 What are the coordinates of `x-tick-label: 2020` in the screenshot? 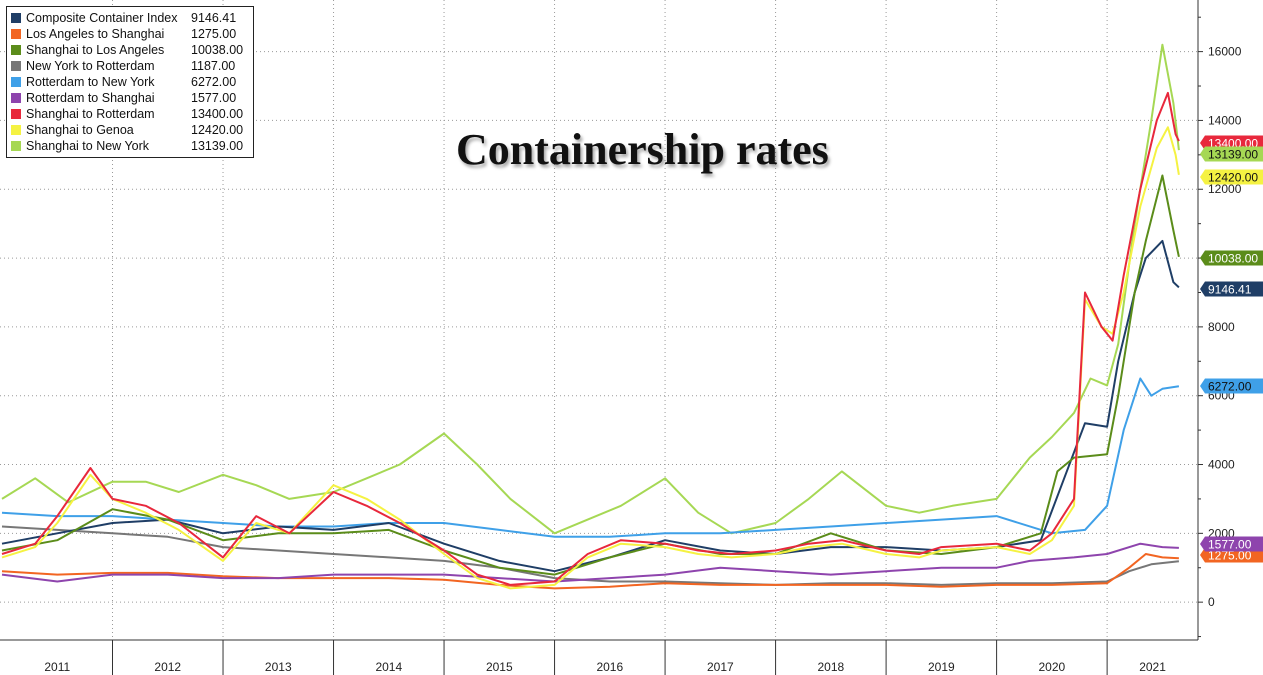 It's located at (1052, 667).